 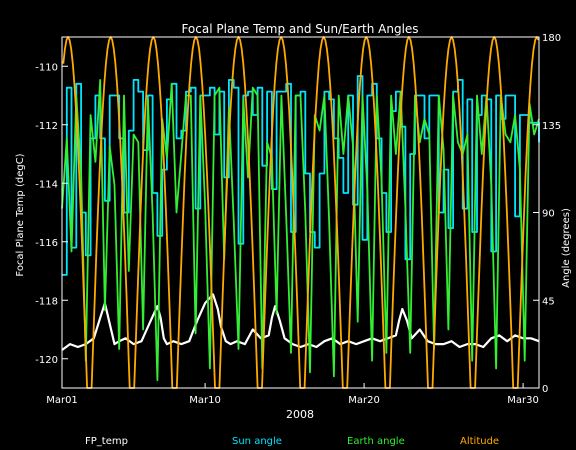 What do you see at coordinates (376, 441) in the screenshot?
I see `legend-entry-earth-angle: Earth angle` at bounding box center [376, 441].